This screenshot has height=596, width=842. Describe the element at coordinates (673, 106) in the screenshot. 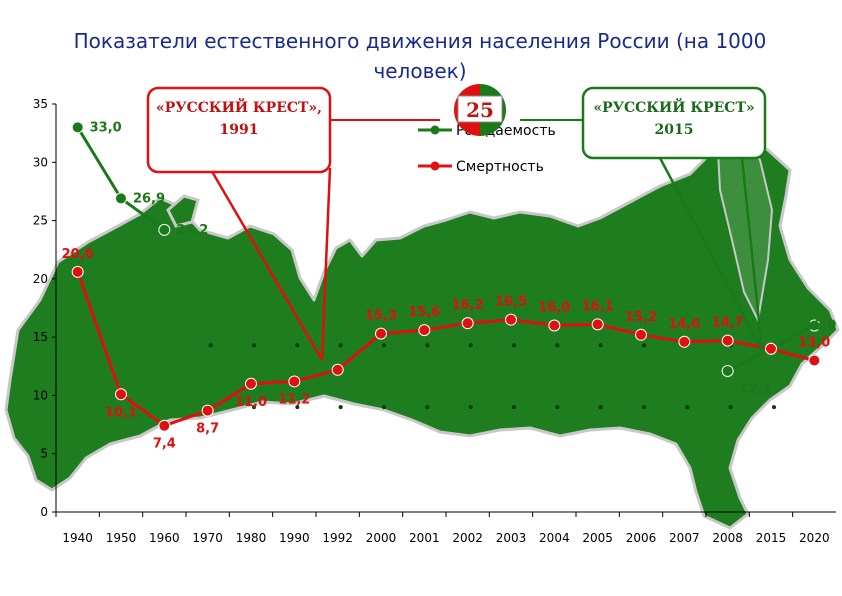

I see `callout-2015-line1: «РУССКИЙ КРЕСТ»` at that location.